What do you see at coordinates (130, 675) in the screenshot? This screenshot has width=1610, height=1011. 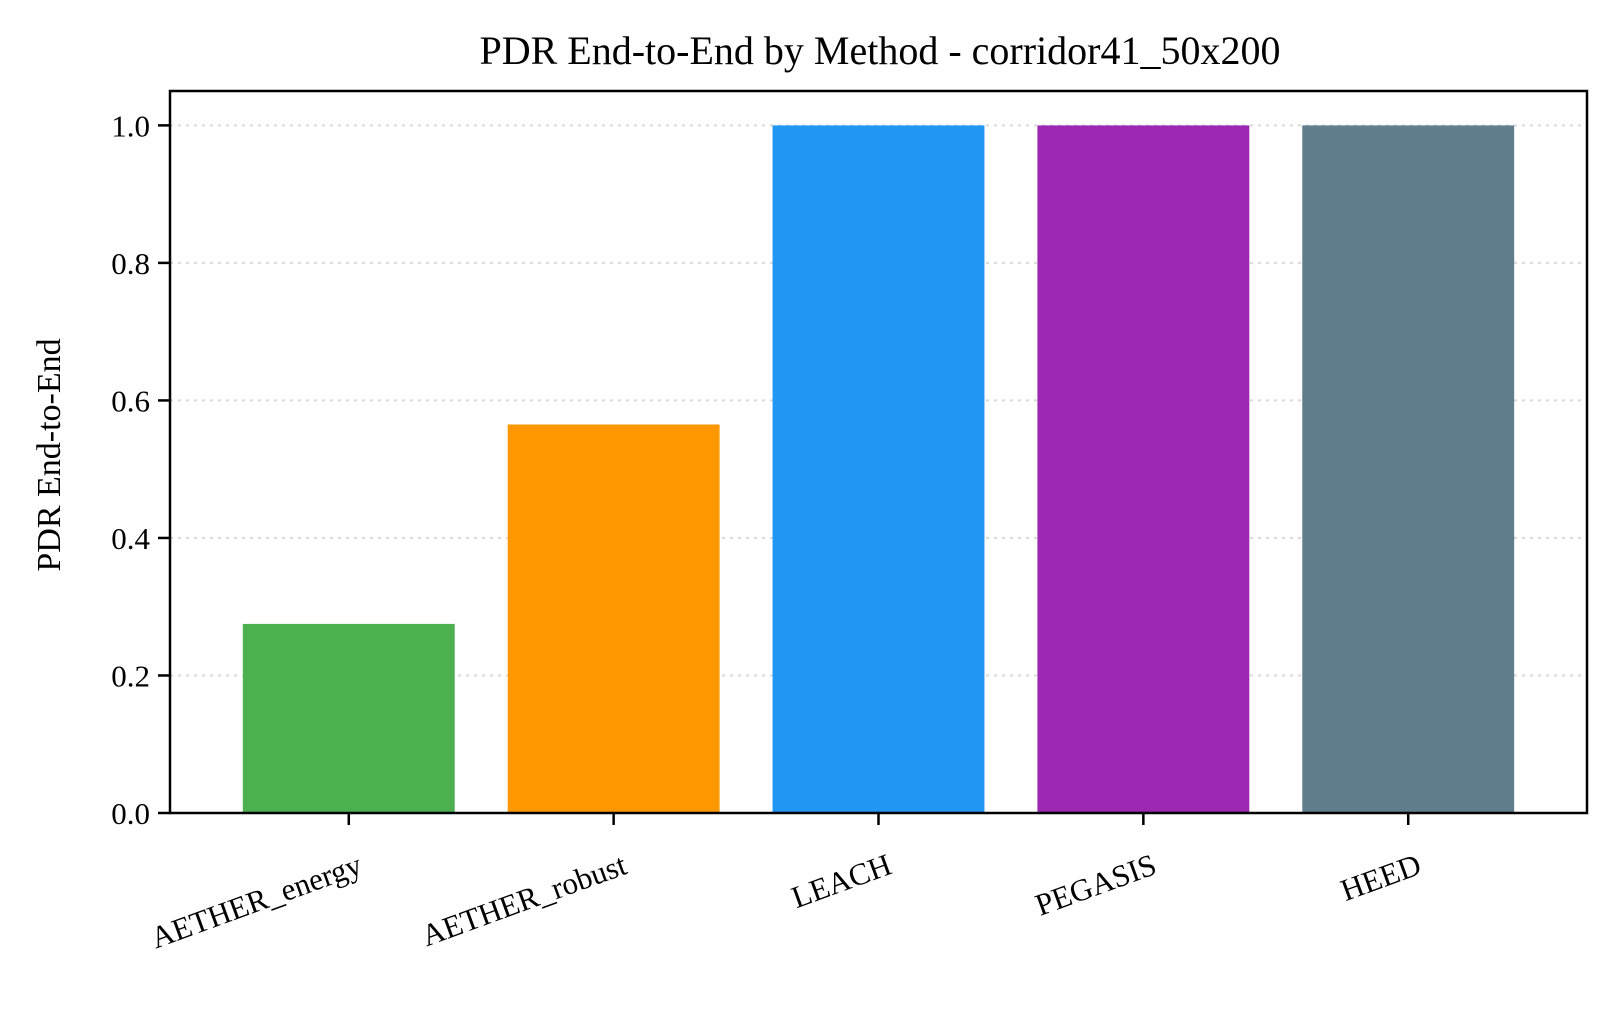 I see `y-tick-label: 0.2` at bounding box center [130, 675].